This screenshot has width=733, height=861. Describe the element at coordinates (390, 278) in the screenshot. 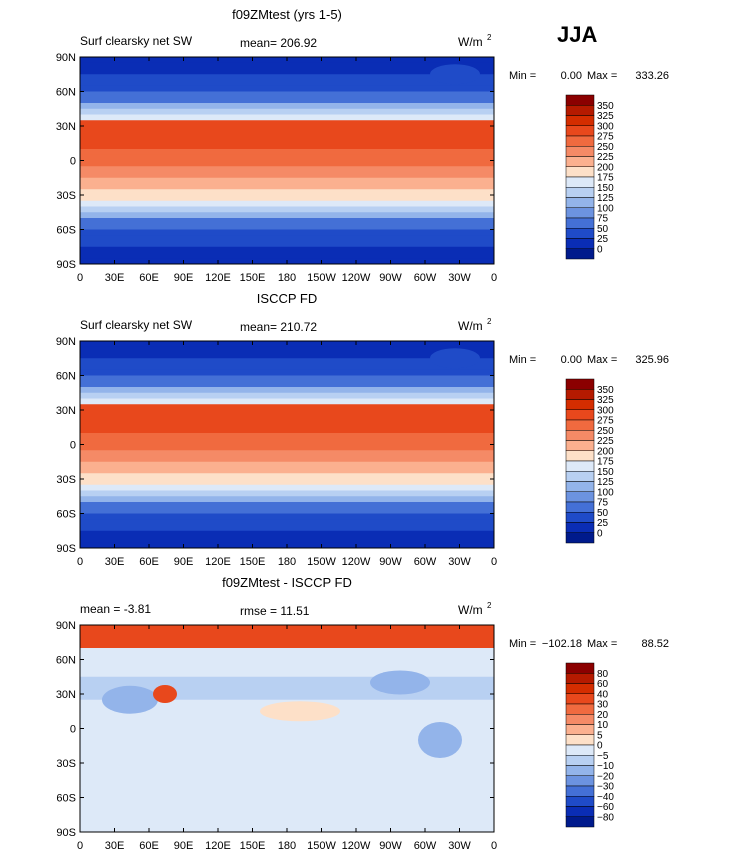

I see `x-tick-label: 90W` at that location.